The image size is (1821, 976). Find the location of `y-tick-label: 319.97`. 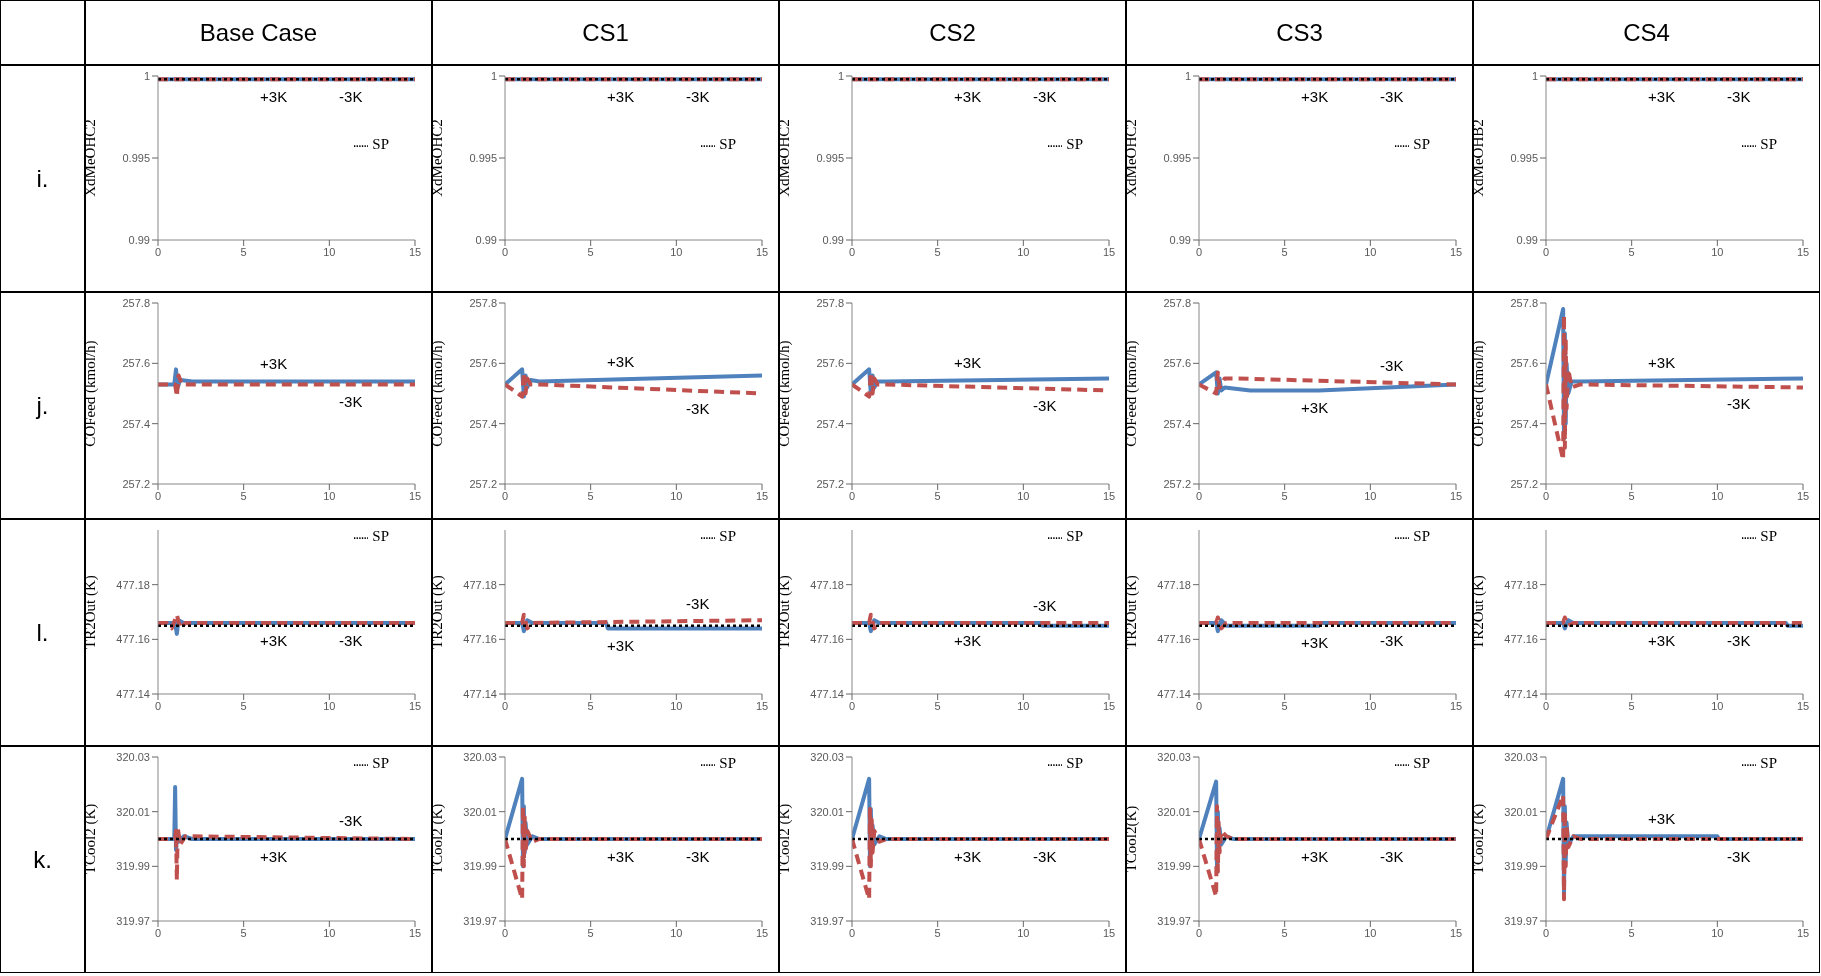

y-tick-label: 319.97 is located at coordinates (480, 920).